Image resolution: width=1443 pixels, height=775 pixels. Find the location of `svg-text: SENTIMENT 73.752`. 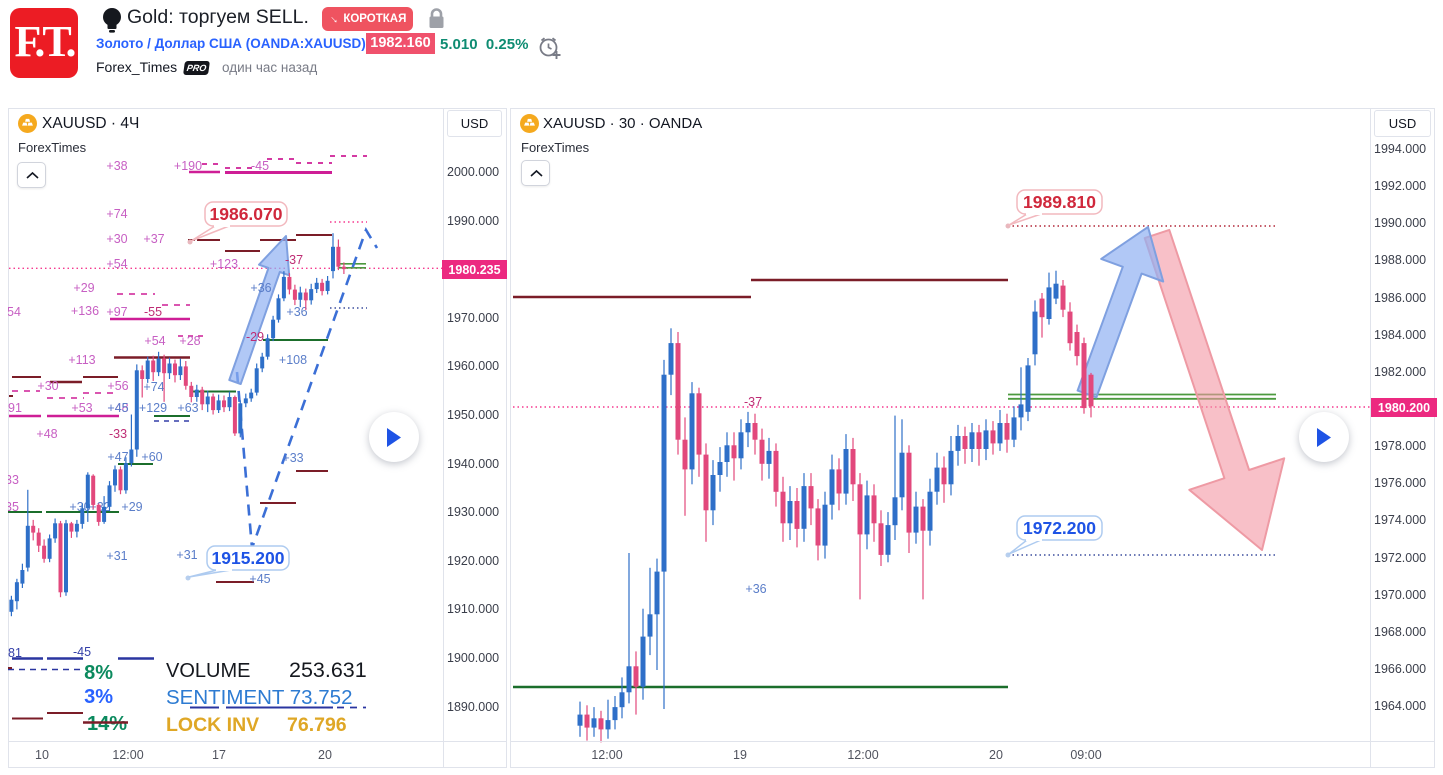

svg-text: SENTIMENT 73.752 is located at coordinates (259, 697).